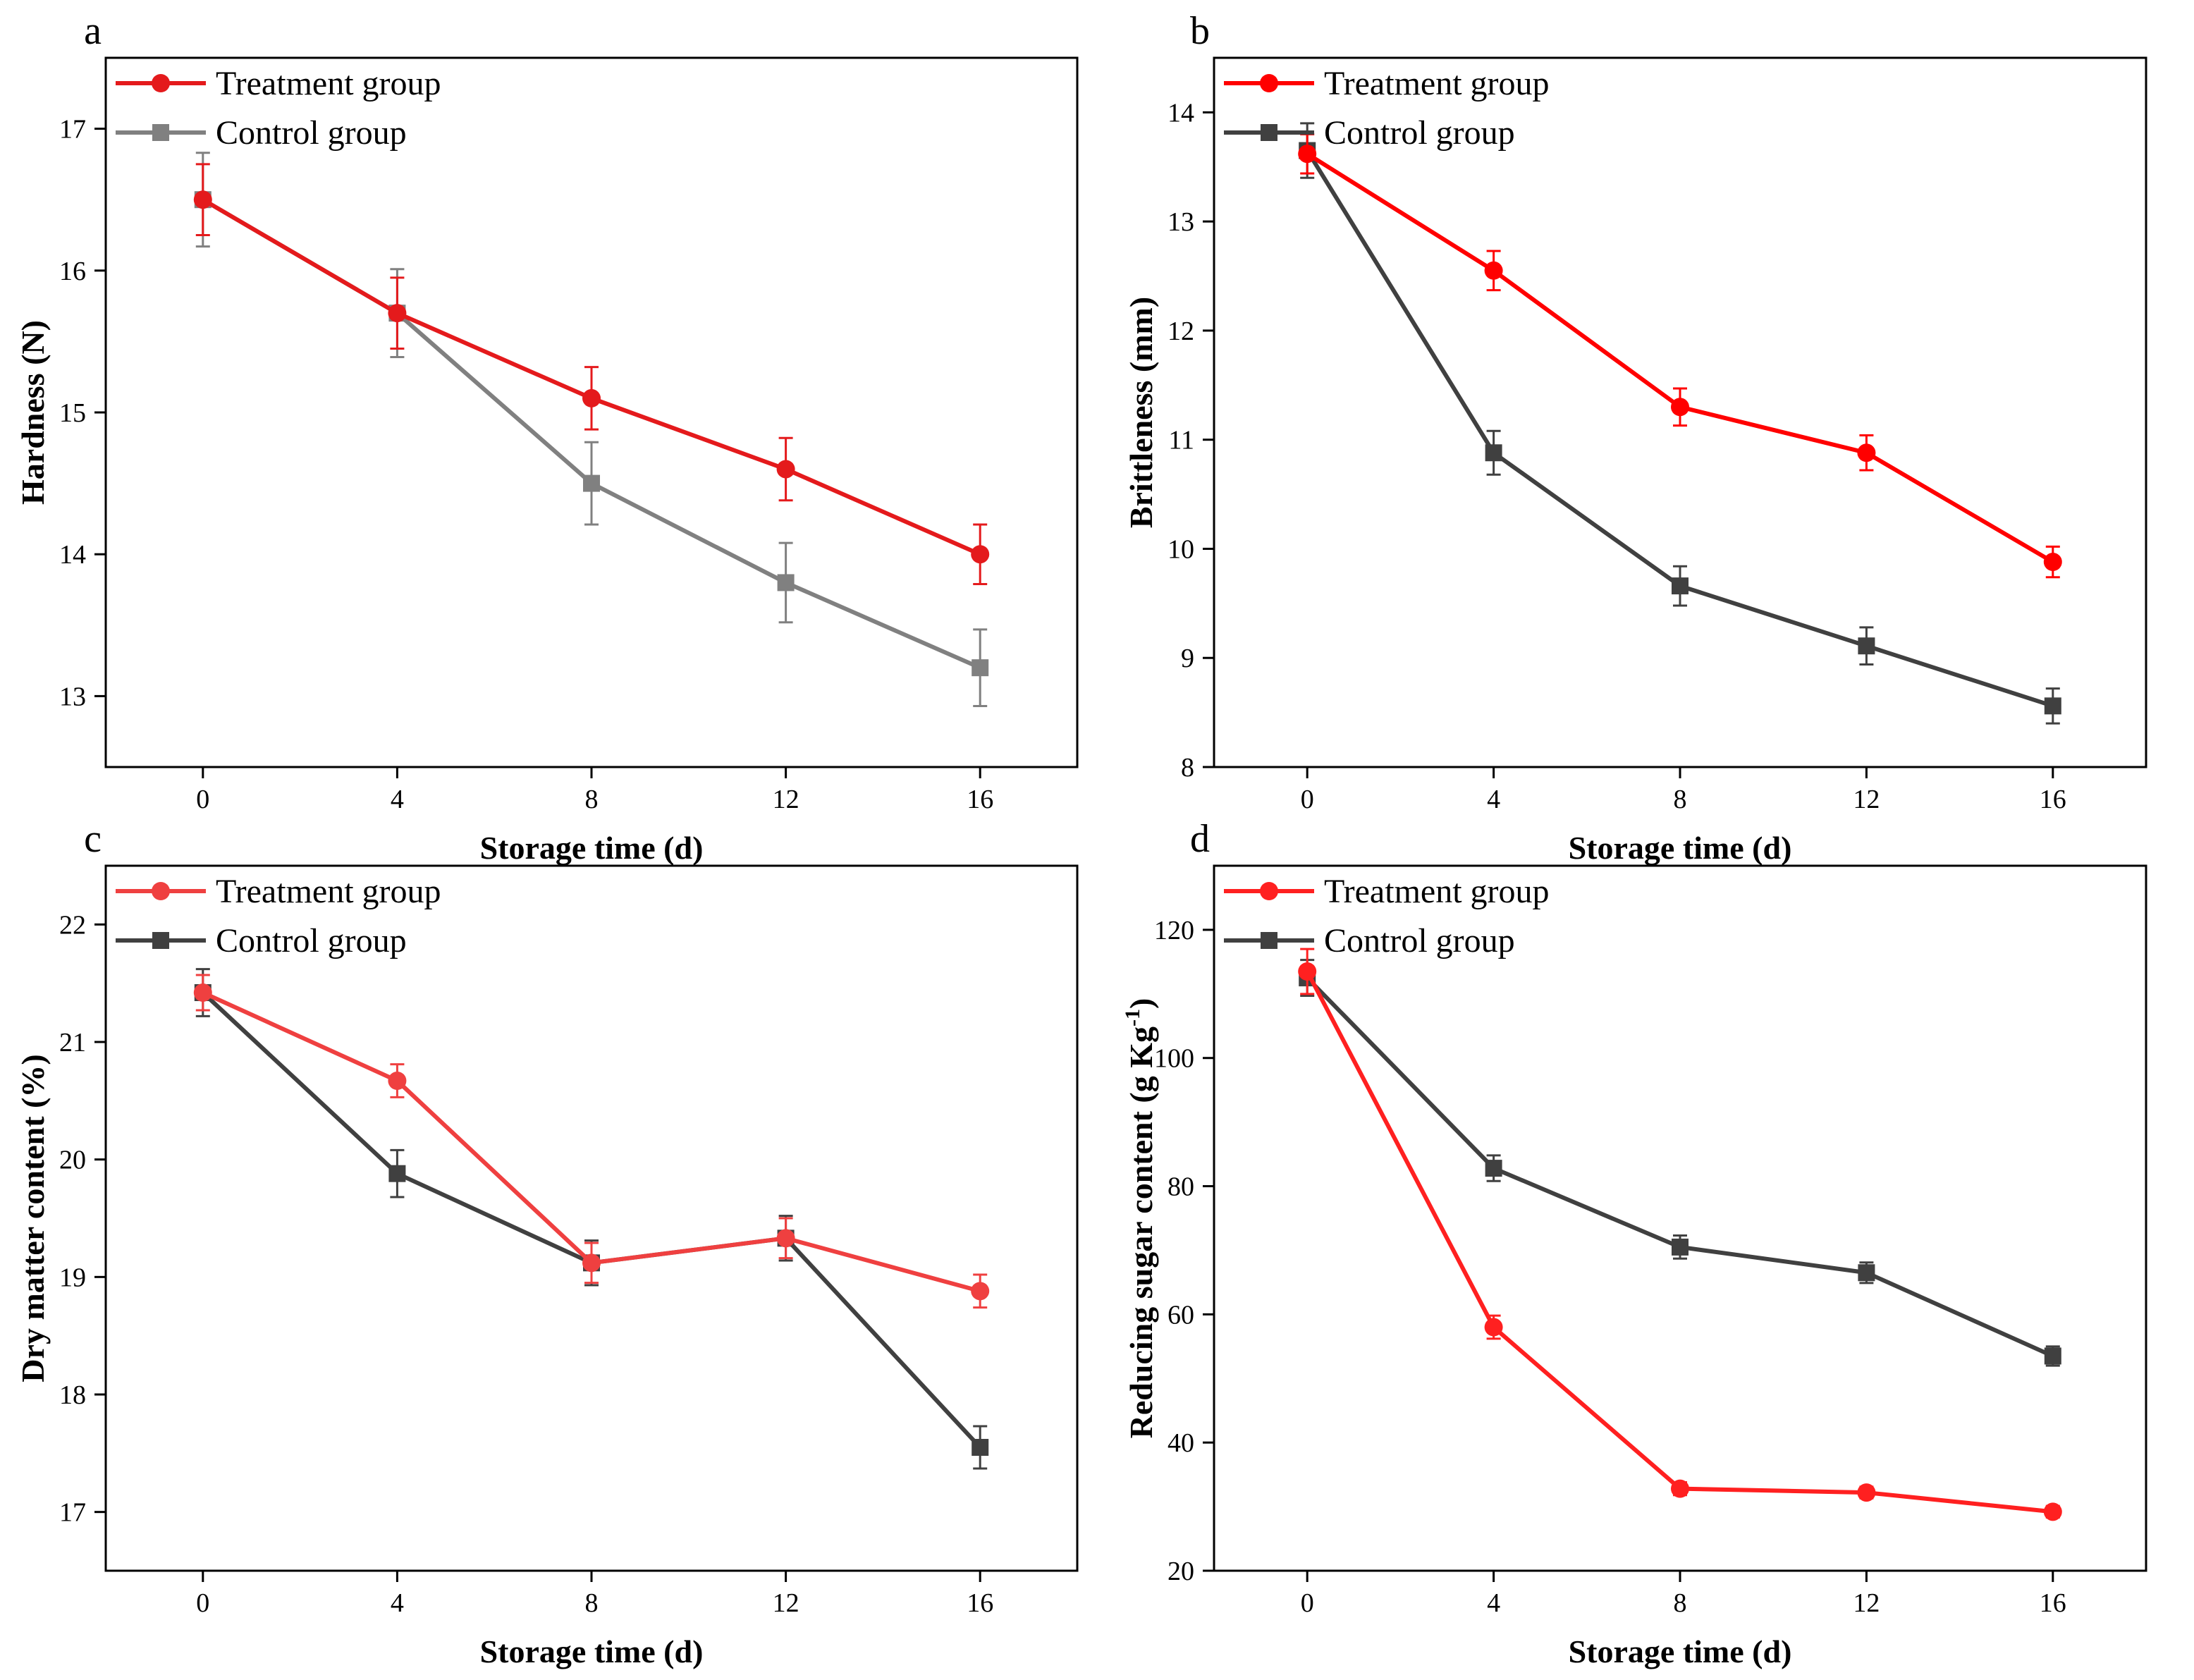  I want to click on y-tick-label: 13, so click(72, 696).